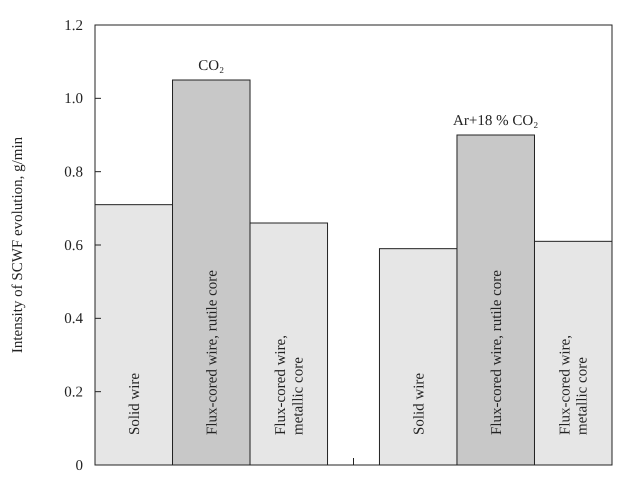 Image resolution: width=617 pixels, height=482 pixels. Describe the element at coordinates (74, 319) in the screenshot. I see `y-tick-label: 0.4` at that location.